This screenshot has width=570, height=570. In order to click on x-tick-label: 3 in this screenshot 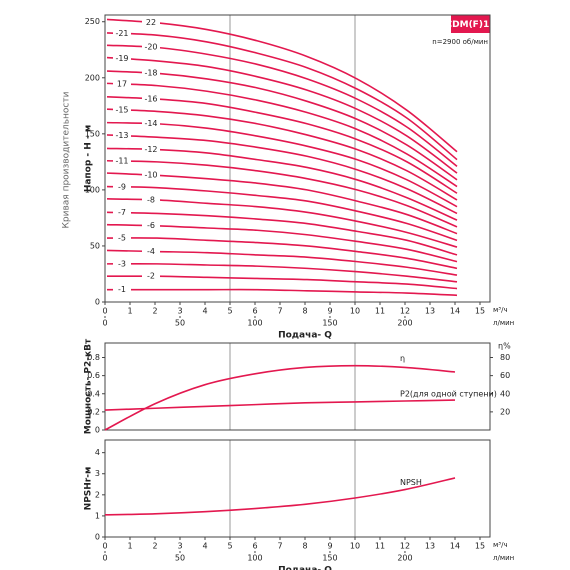, I will do `click(179, 311)`.